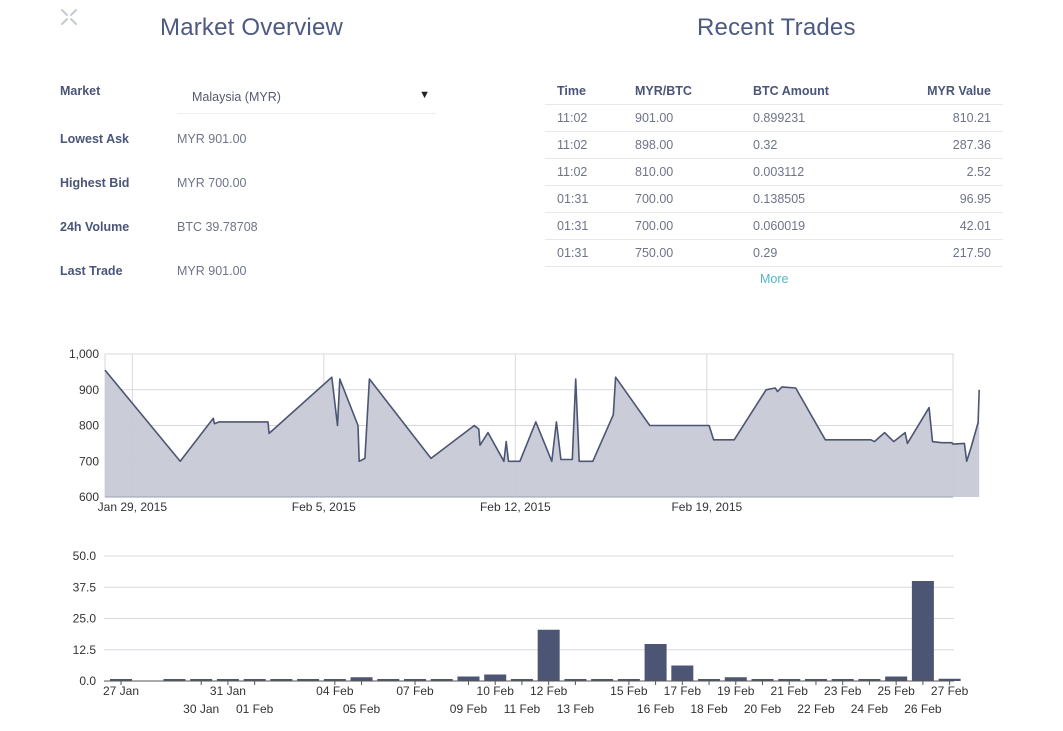 The image size is (1063, 731). Describe the element at coordinates (515, 507) in the screenshot. I see `x-tick-label: Feb 12, 2015` at that location.